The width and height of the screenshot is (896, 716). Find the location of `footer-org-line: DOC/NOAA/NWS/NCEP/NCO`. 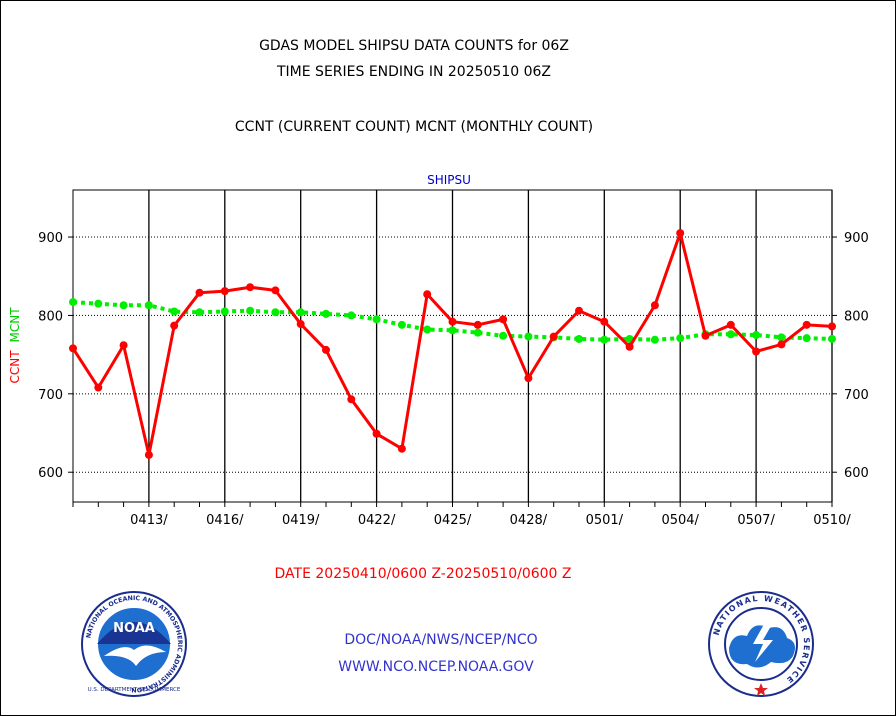

footer-org-line: DOC/NOAA/NWS/NCEP/NCO is located at coordinates (441, 640).